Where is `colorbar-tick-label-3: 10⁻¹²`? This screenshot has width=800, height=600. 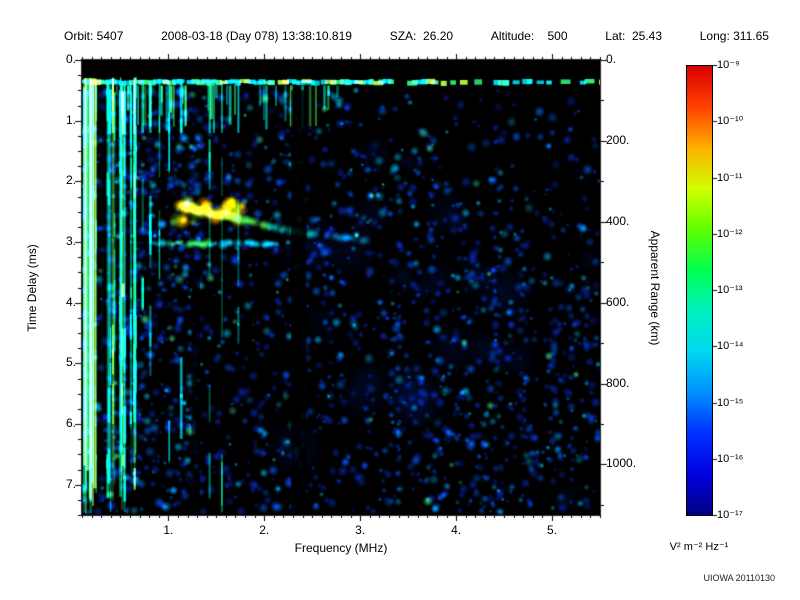
colorbar-tick-label-3: 10⁻¹² is located at coordinates (730, 233).